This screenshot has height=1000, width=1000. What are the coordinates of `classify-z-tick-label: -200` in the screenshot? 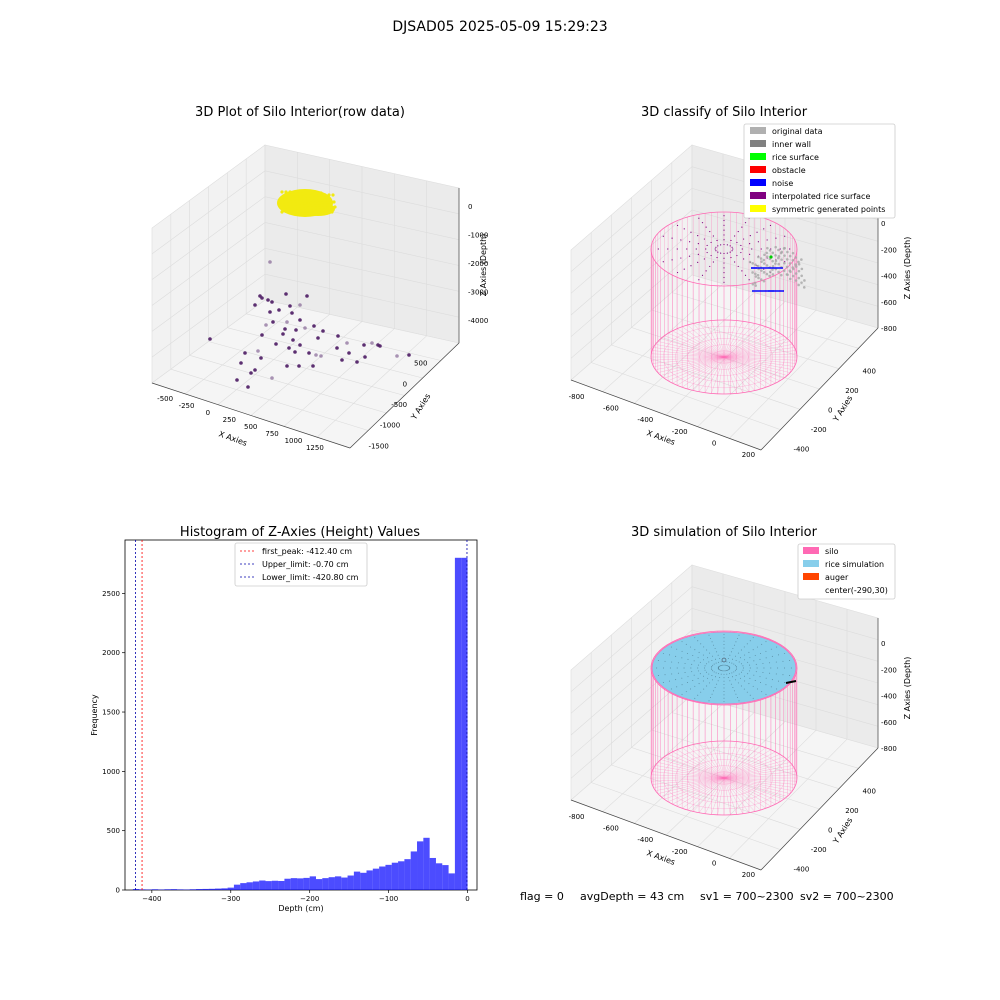 It's located at (889, 250).